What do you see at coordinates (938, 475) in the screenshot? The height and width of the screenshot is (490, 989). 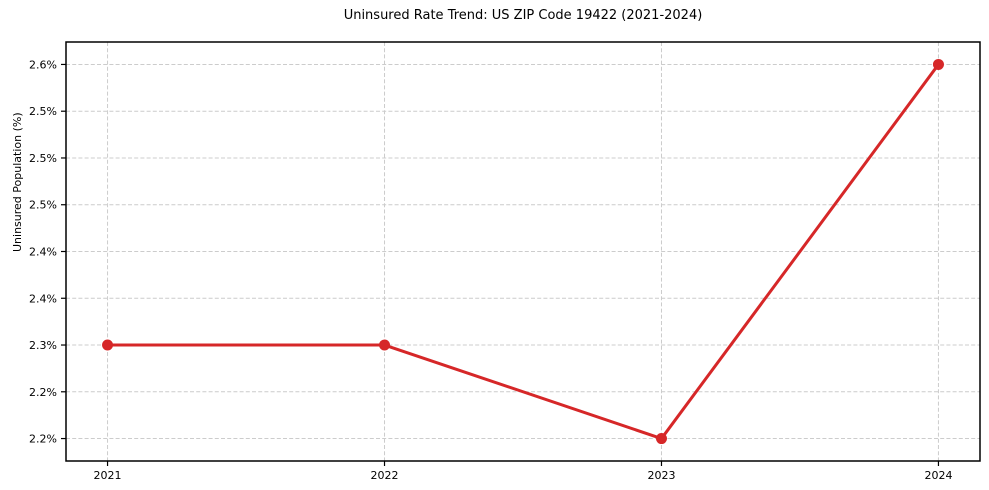 I see `x-tick-label: 2024` at bounding box center [938, 475].